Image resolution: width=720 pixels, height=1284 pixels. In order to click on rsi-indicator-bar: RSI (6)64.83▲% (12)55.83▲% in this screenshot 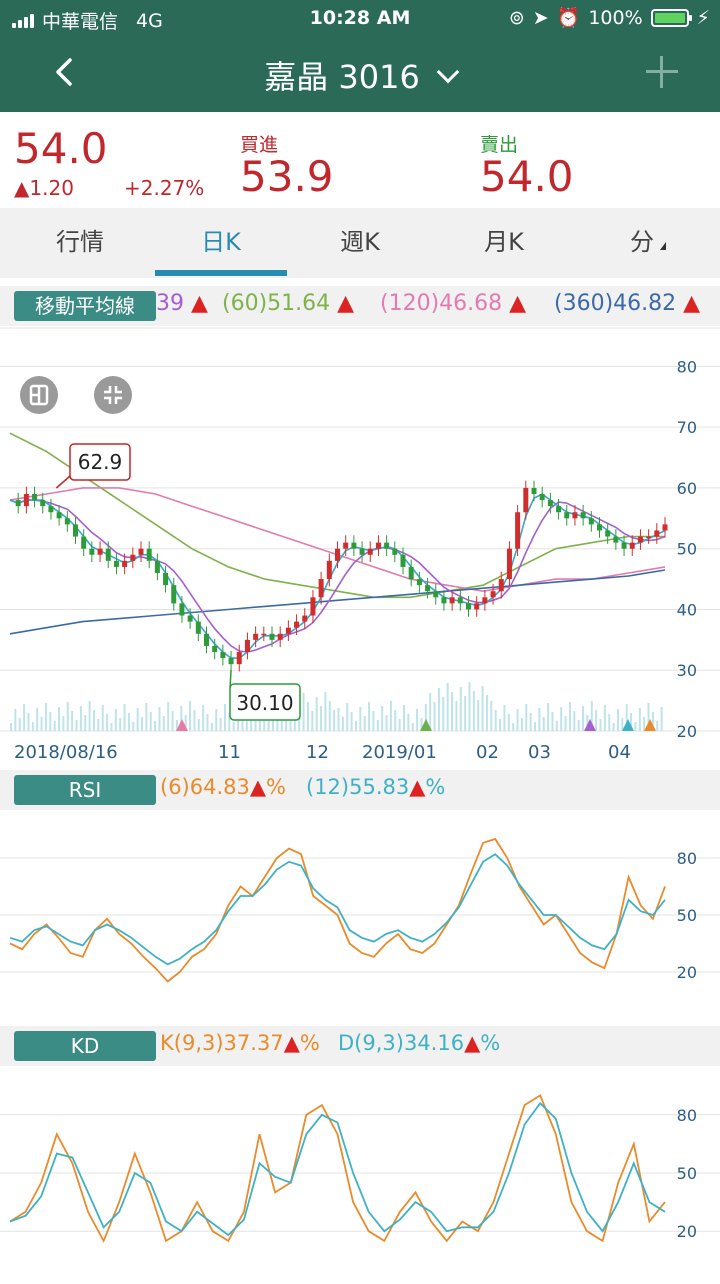, I will do `click(360, 790)`.